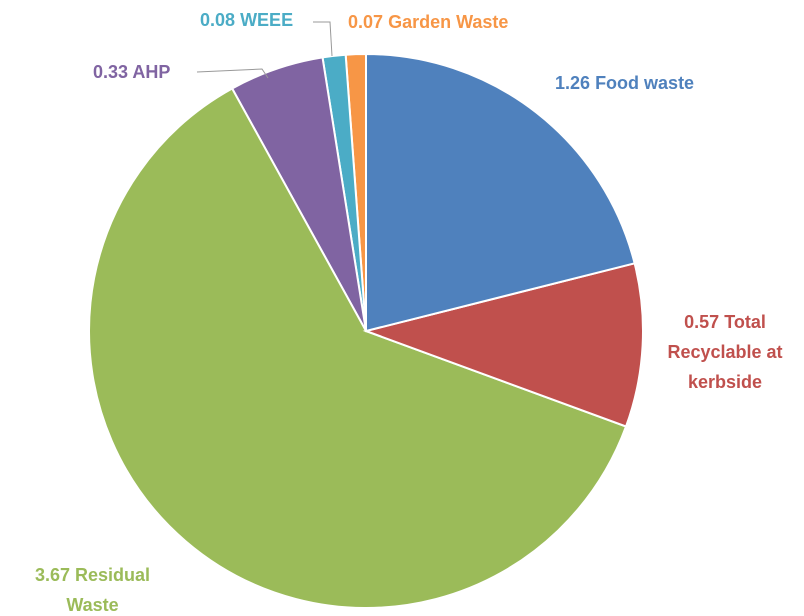 This screenshot has width=804, height=616. I want to click on data-label: 0.08 WEEE, so click(260, 20).